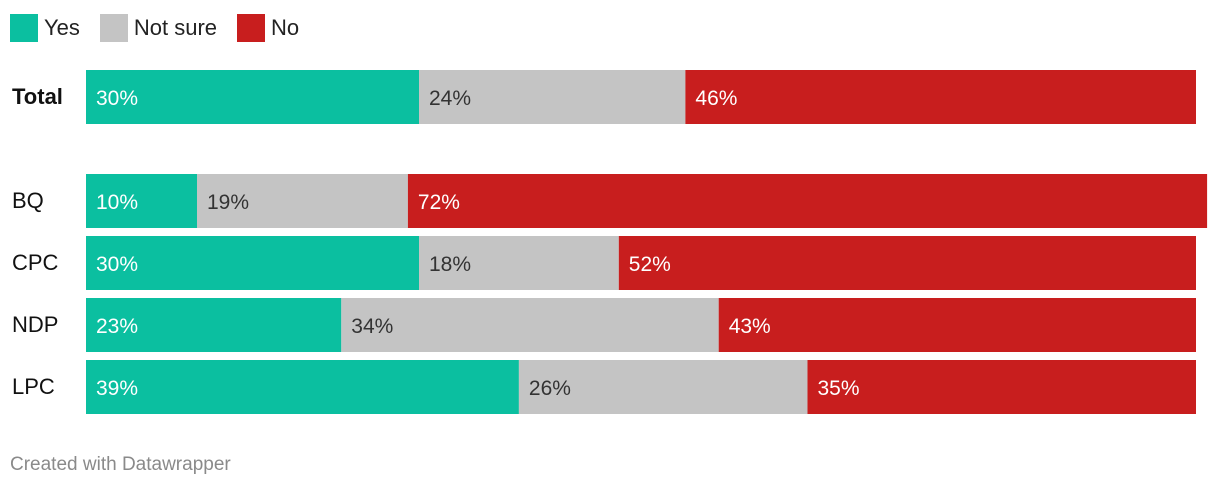 This screenshot has height=490, width=1220. I want to click on data-label-ndp-yes: 23%, so click(117, 326).